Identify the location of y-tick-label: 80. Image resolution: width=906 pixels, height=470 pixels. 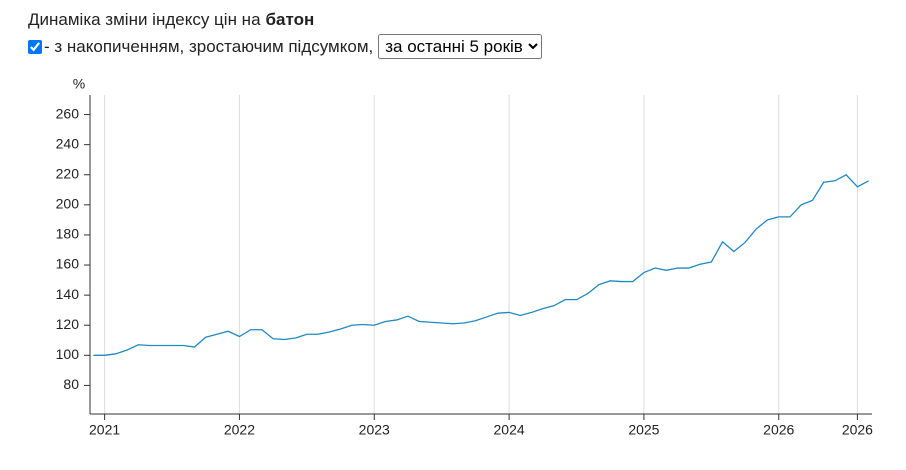
(71, 384).